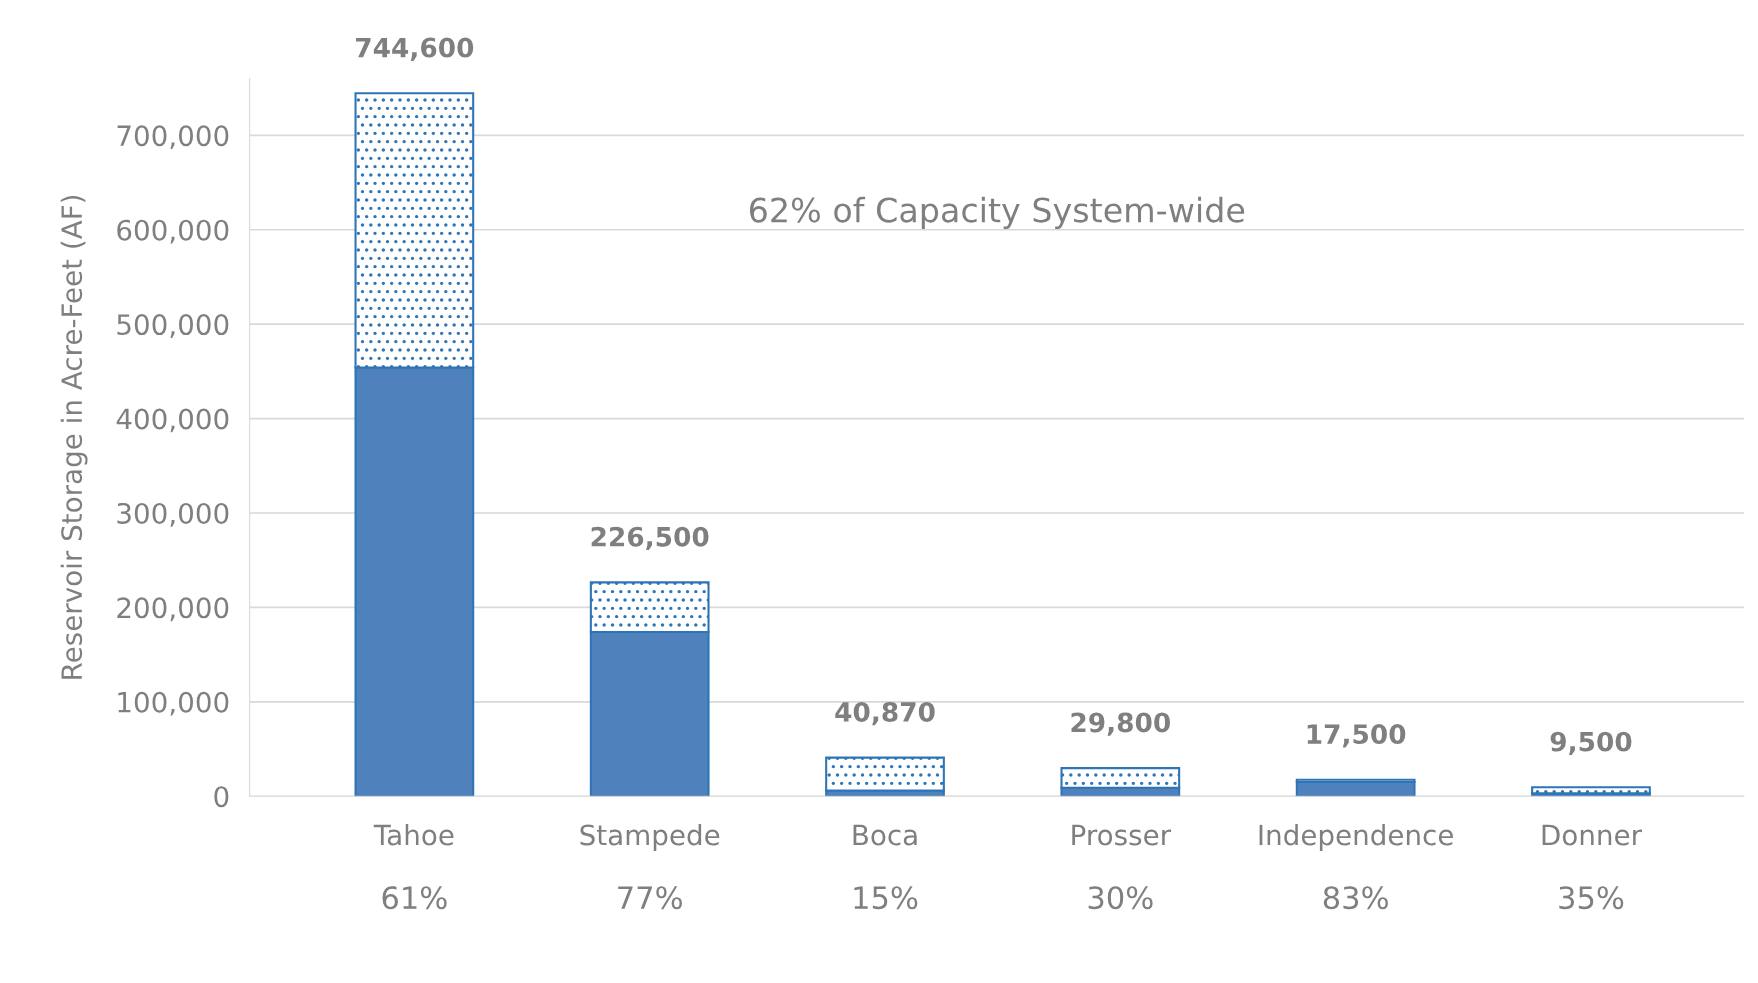 Image resolution: width=1758 pixels, height=983 pixels. Describe the element at coordinates (997, 213) in the screenshot. I see `annotation: 62% of Capacity System-wide` at that location.